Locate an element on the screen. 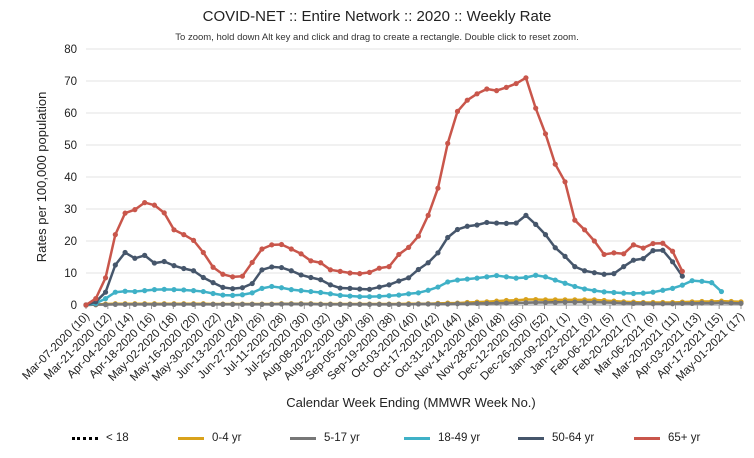 The height and width of the screenshot is (458, 754). legend-item: < 18 is located at coordinates (100, 438).